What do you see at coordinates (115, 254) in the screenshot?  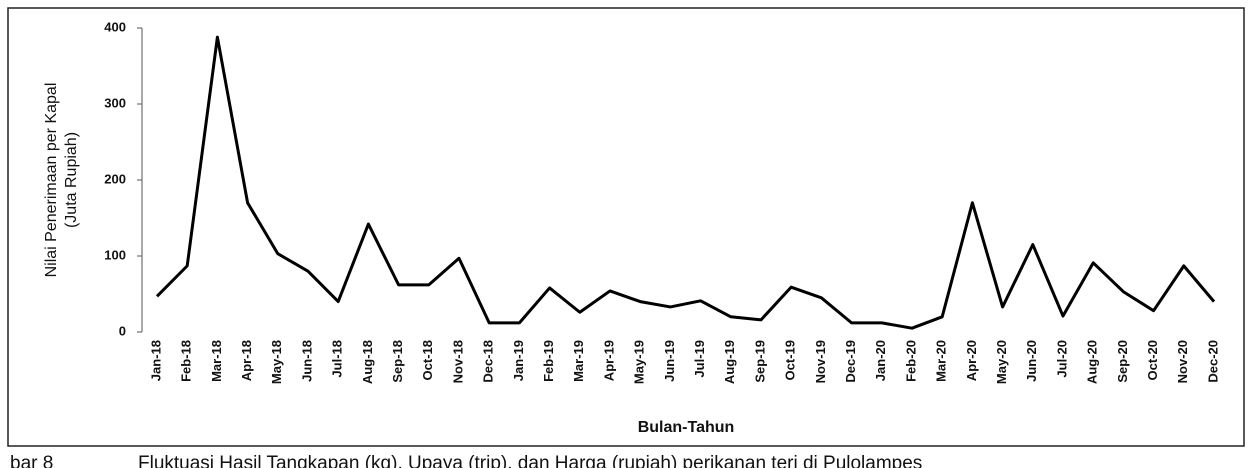 I see `y-tick-label: 100` at bounding box center [115, 254].